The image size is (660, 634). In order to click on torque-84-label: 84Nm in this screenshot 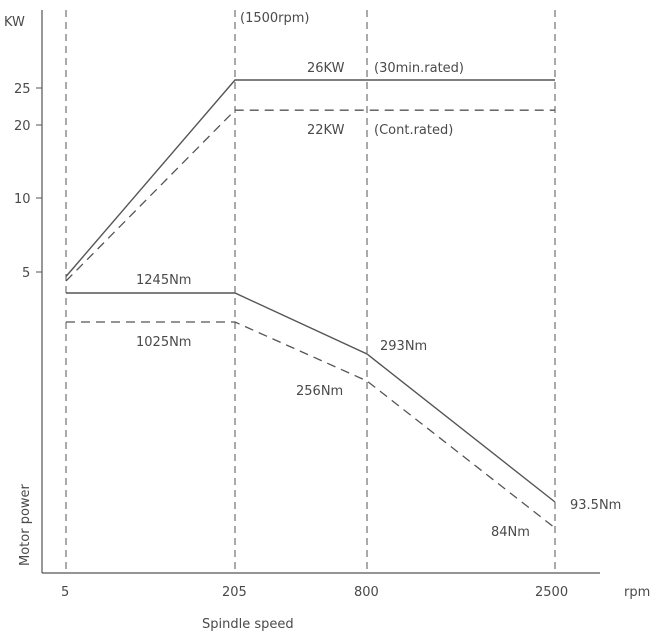, I will do `click(510, 532)`.